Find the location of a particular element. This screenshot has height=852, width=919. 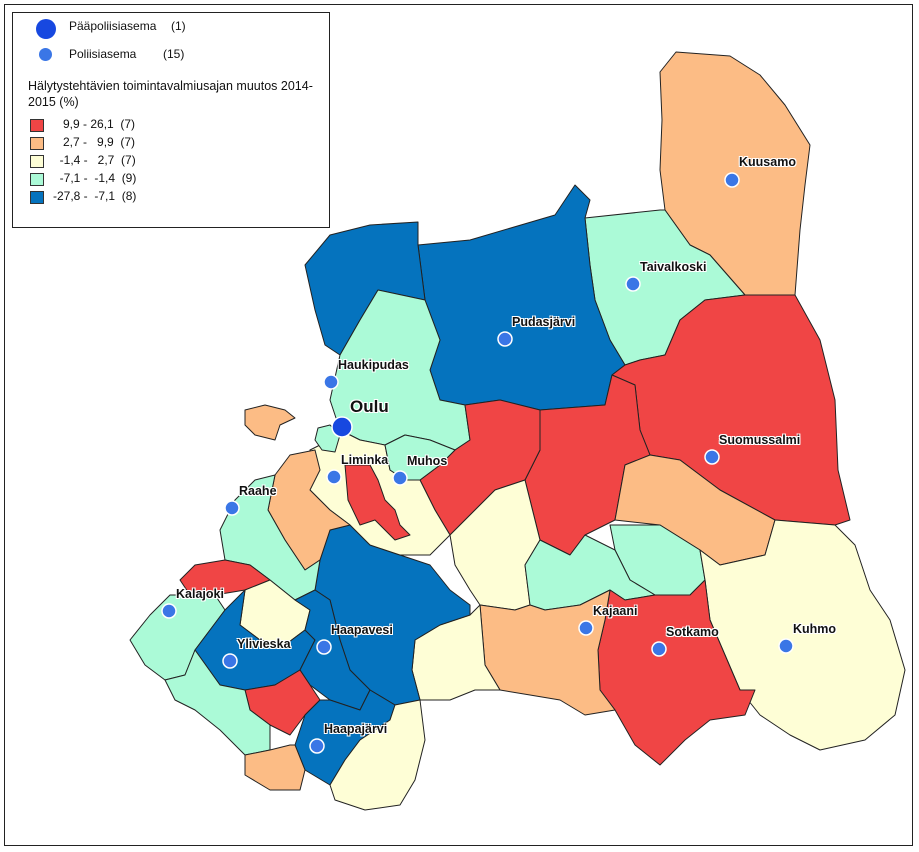

marker-kalajoki is located at coordinates (169, 611).